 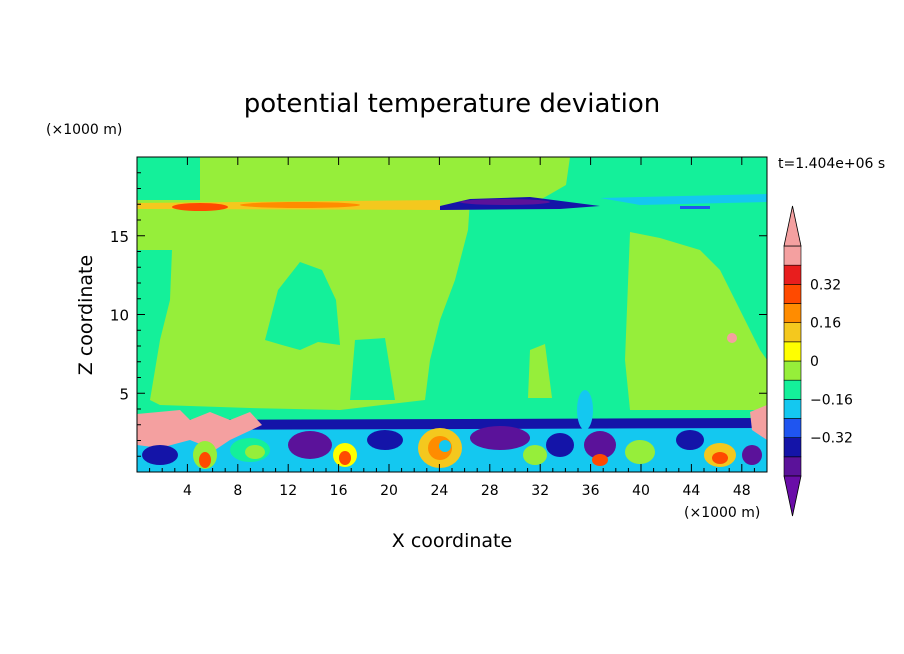 I want to click on x-tick-label: 48, so click(x=742, y=491).